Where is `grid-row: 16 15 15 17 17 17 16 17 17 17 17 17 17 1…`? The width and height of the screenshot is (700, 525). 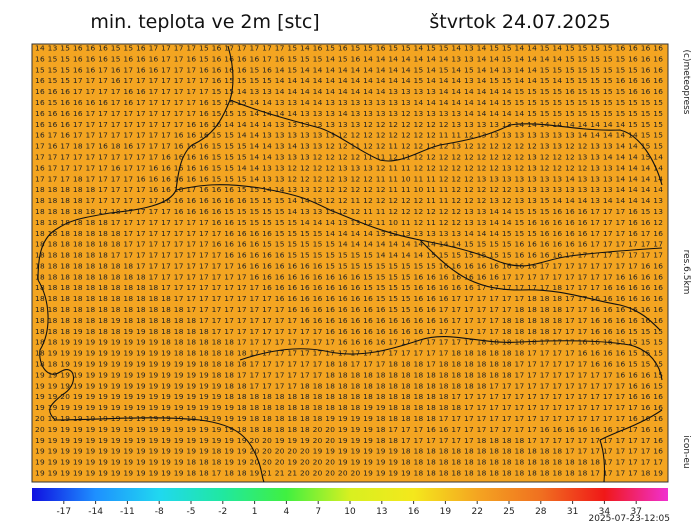 grid-row: 16 15 15 17 17 17 16 17 17 17 17 17 17 1… is located at coordinates (349, 80).